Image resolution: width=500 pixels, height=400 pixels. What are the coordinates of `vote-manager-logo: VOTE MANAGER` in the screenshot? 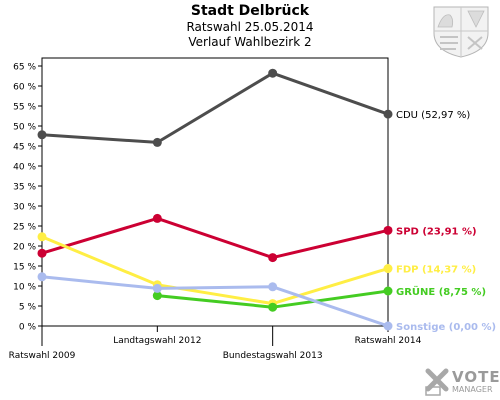 It's located at (462, 383).